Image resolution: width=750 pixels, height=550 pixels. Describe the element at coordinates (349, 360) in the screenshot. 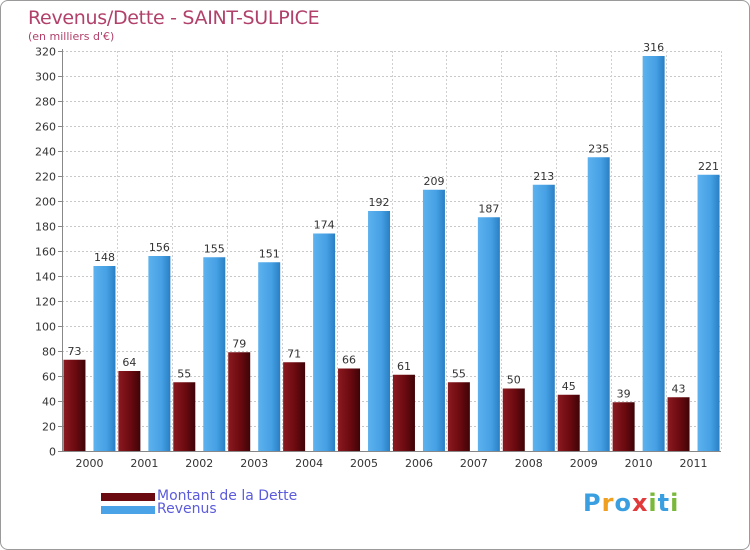

I see `data-label-debt: 66` at that location.